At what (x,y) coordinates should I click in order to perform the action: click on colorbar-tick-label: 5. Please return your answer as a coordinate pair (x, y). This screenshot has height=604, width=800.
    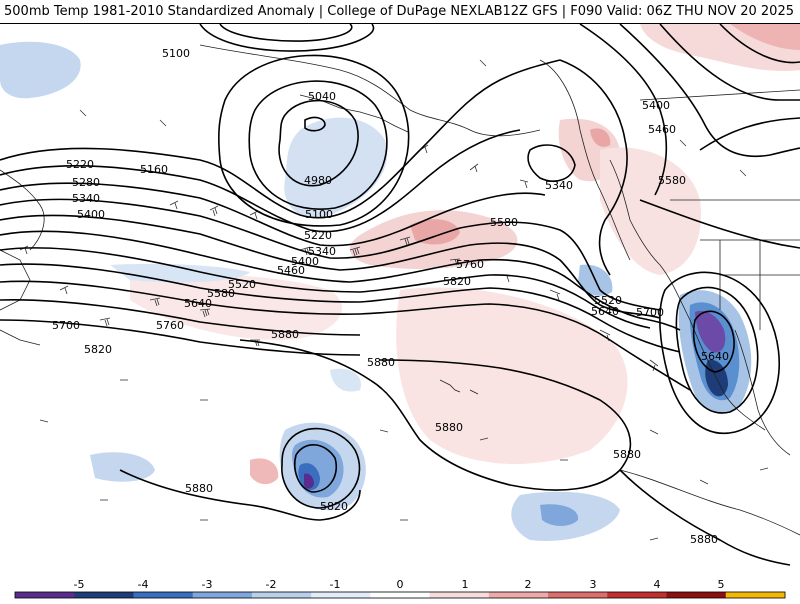
    Looking at the image, I should click on (721, 584).